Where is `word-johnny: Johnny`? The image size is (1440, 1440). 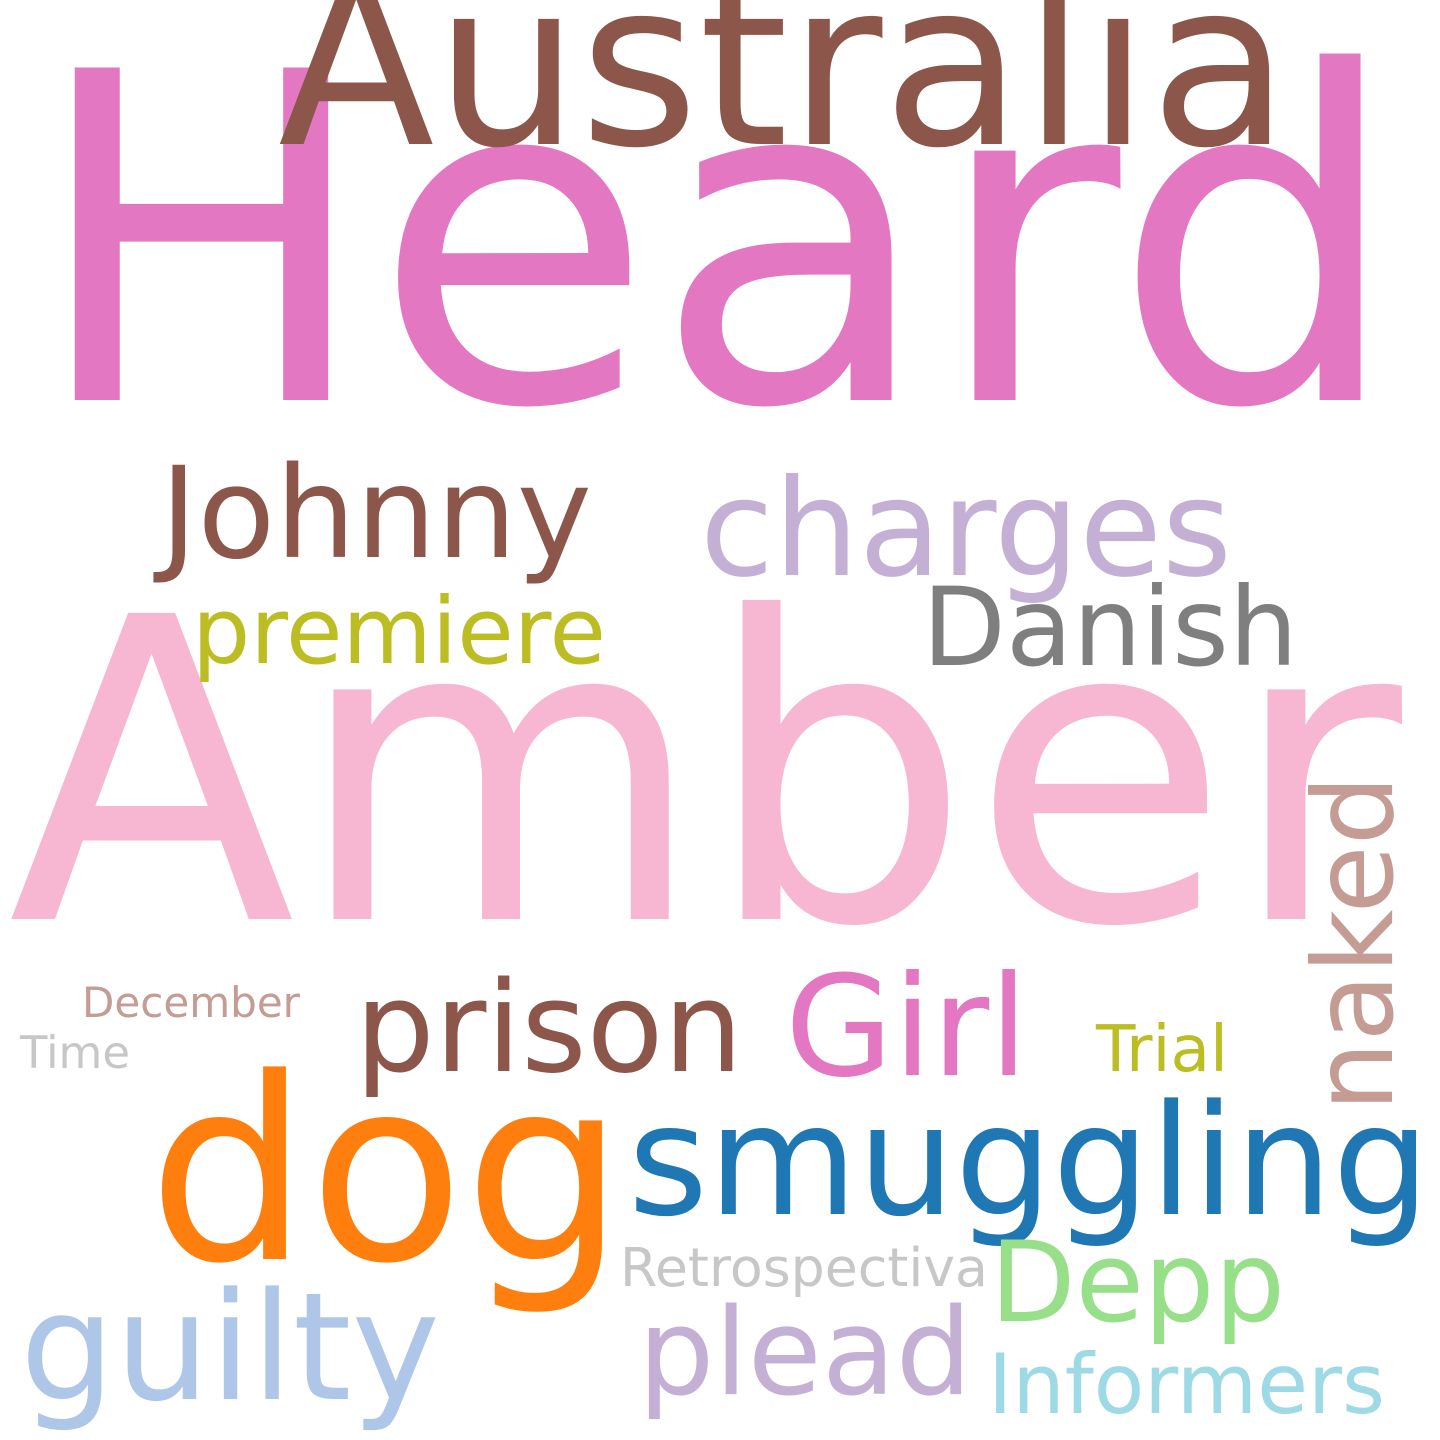 word-johnny: Johnny is located at coordinates (376, 513).